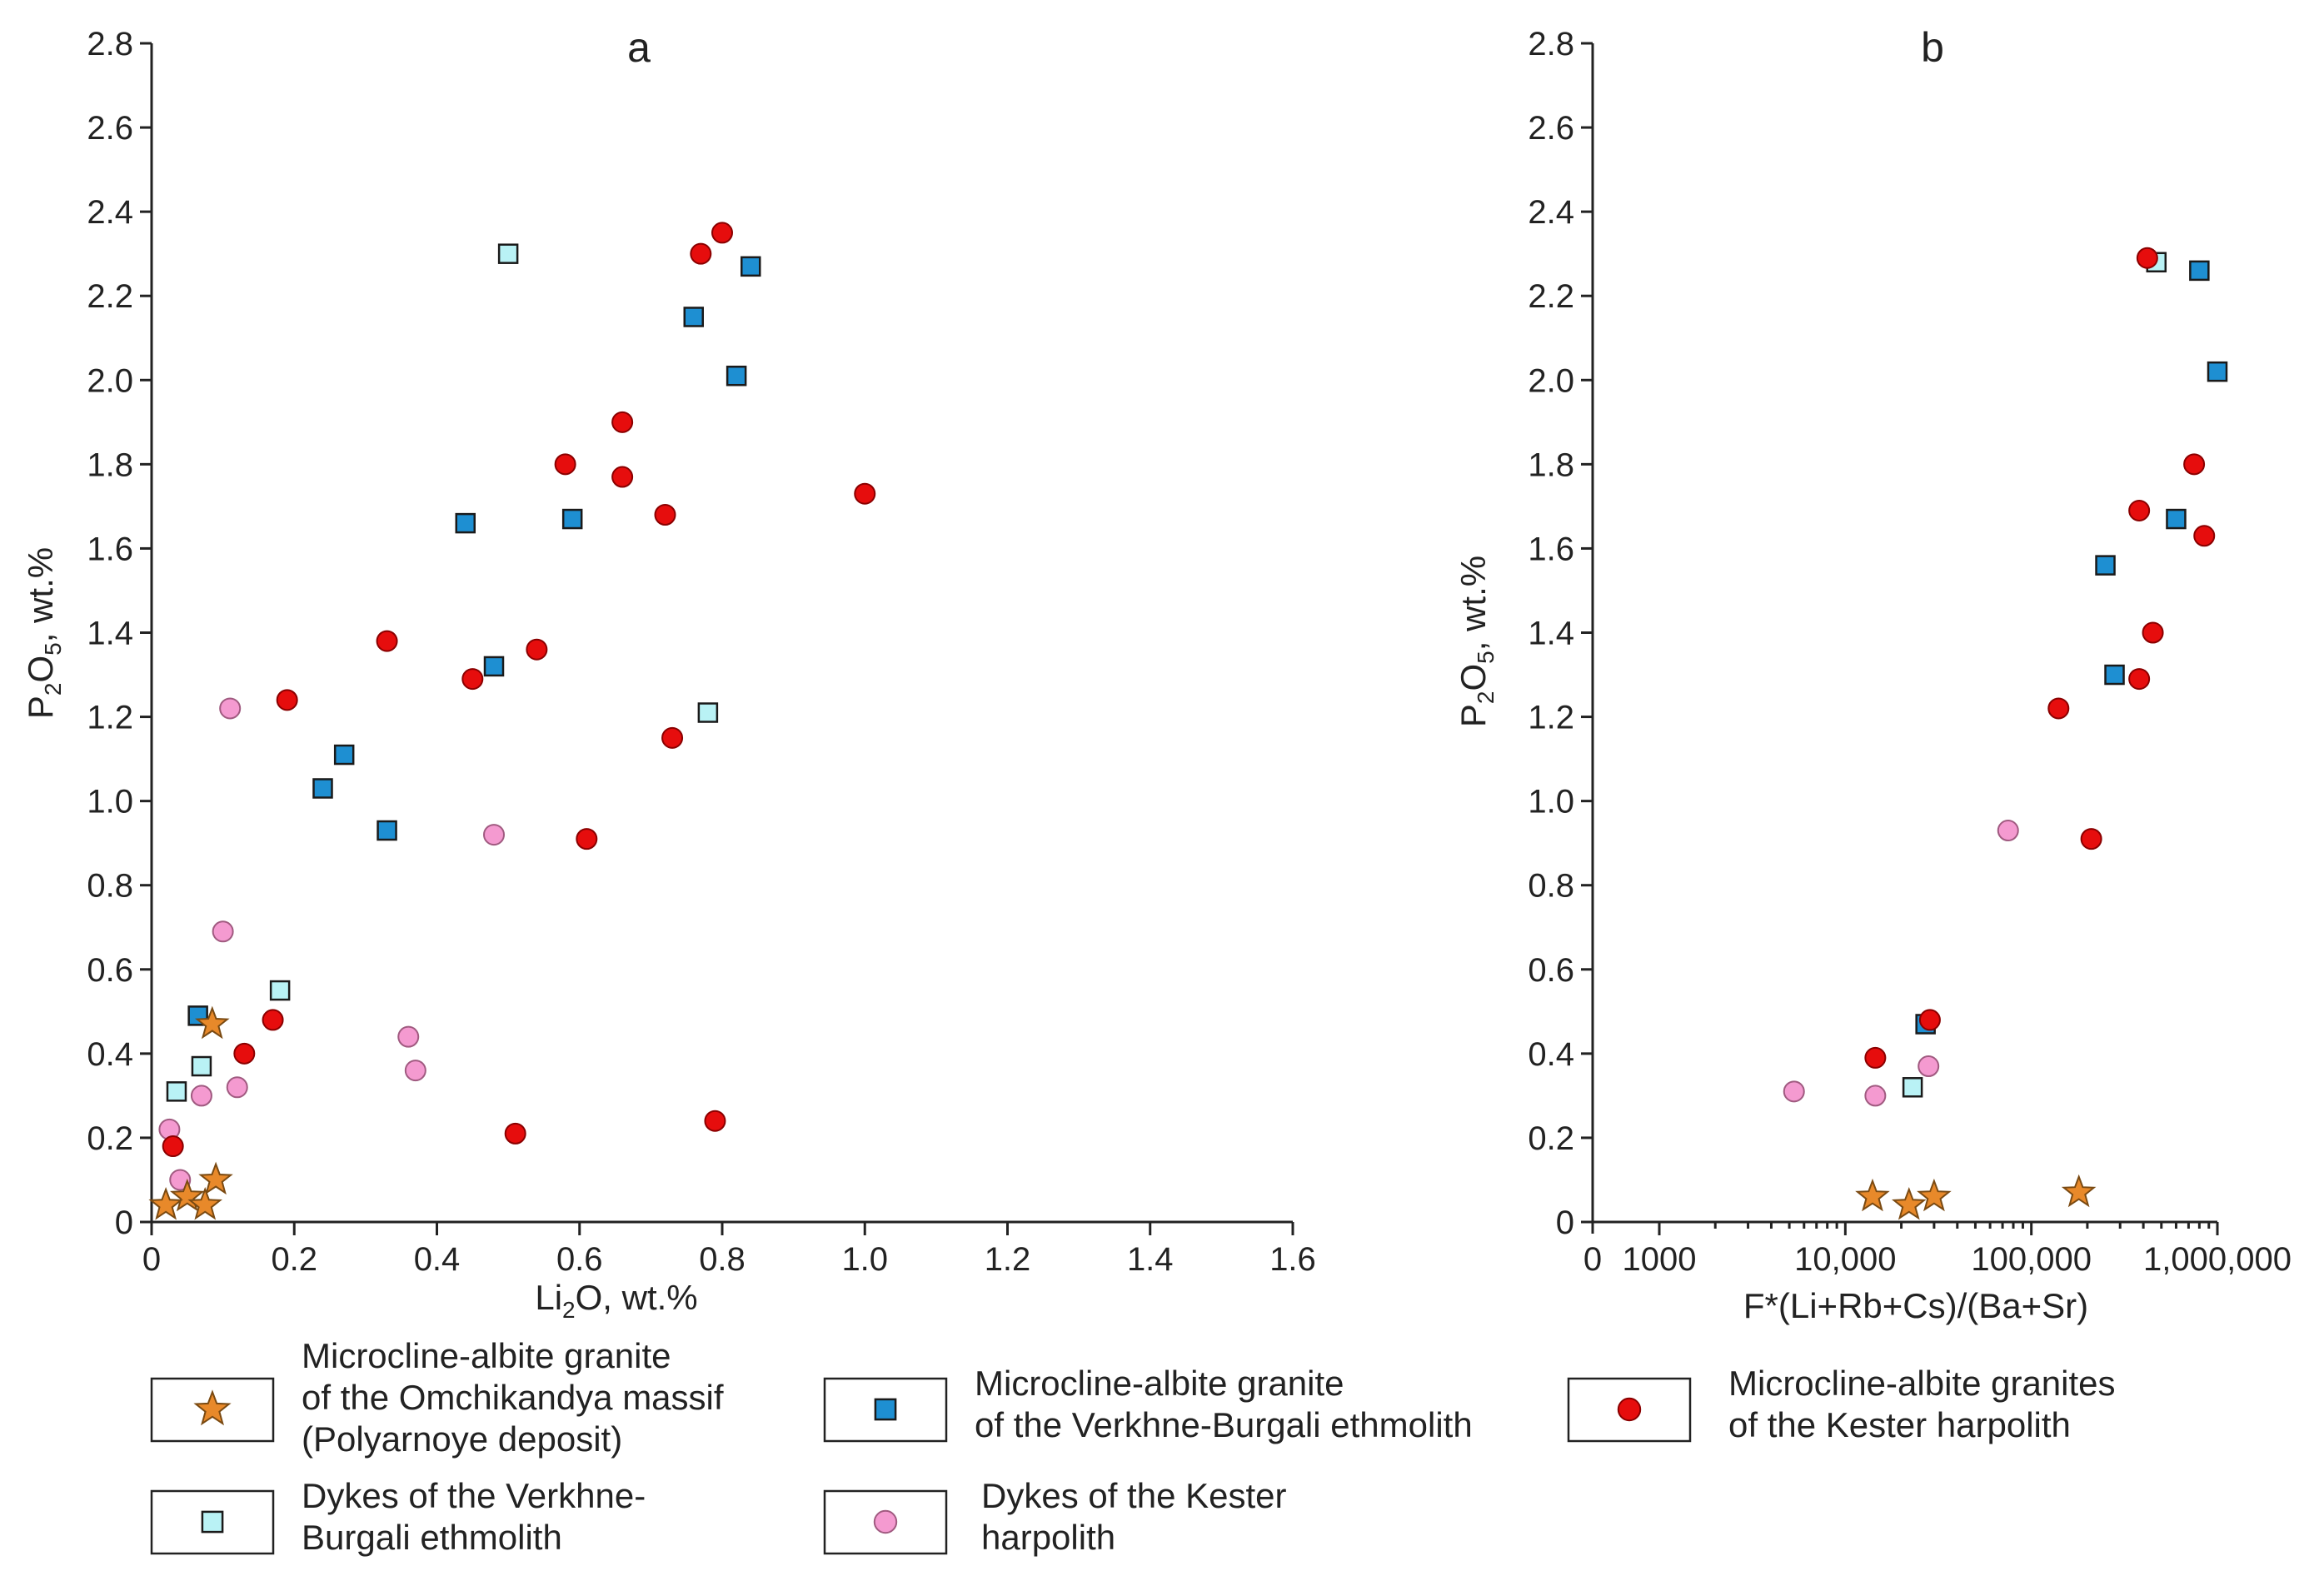 The width and height of the screenshot is (2324, 1586). Describe the element at coordinates (1486, 658) in the screenshot. I see `panel-b-y-label-sub2: 5` at that location.